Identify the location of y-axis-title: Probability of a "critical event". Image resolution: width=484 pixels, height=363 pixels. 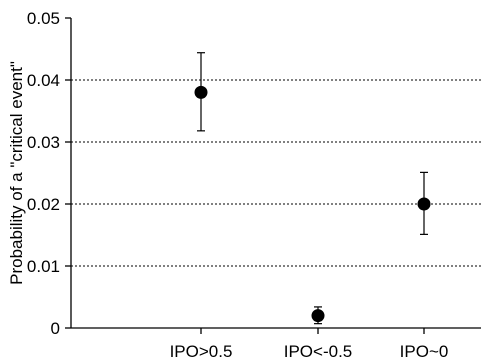
(16, 173).